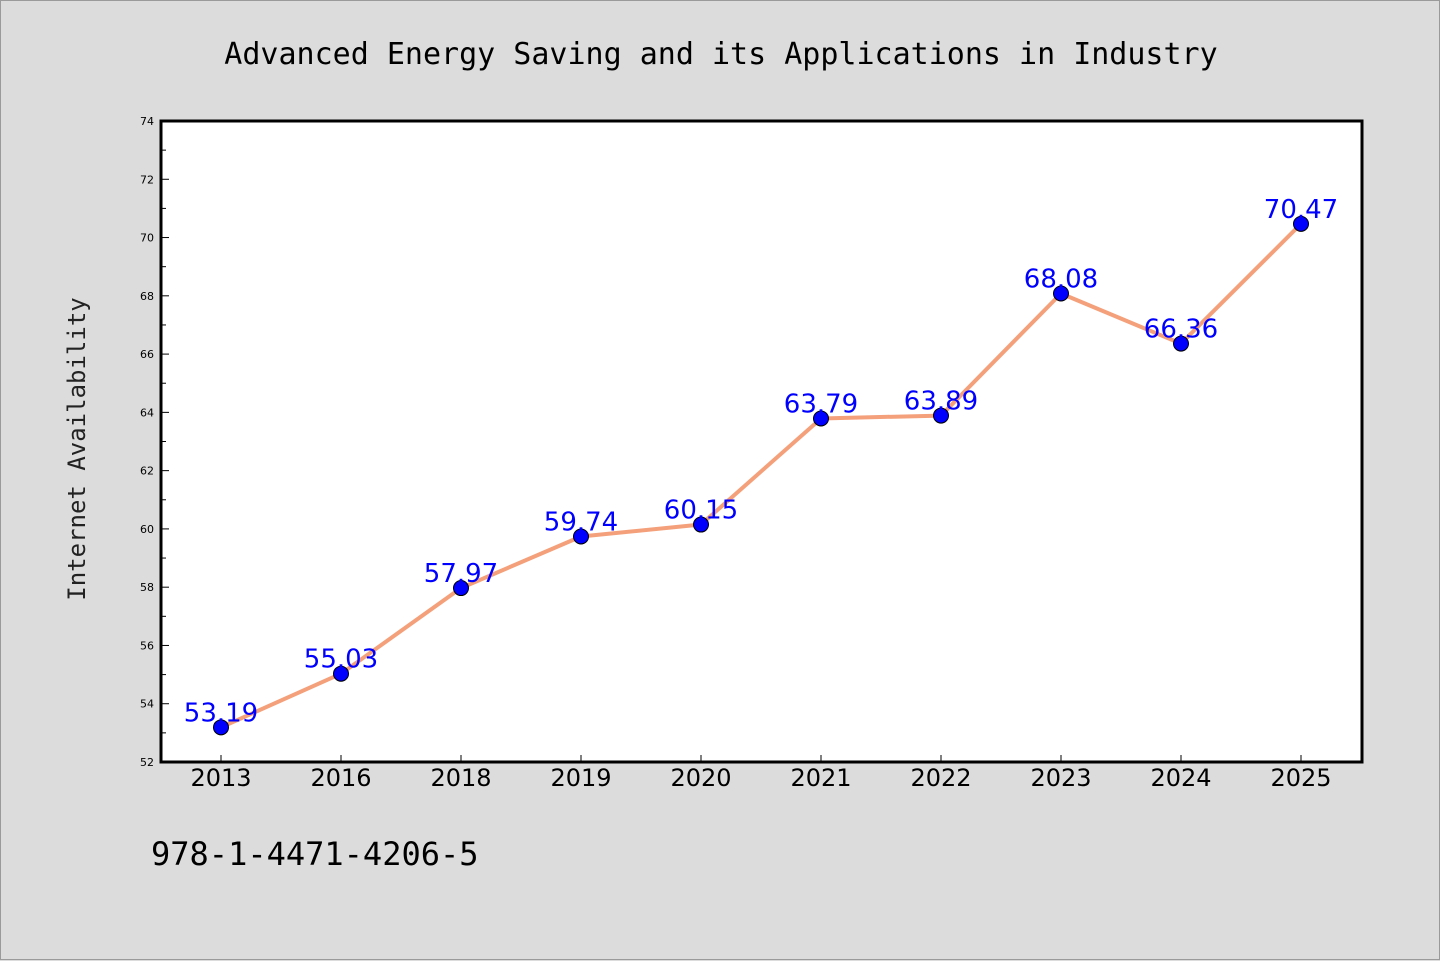  I want to click on y-tick-label: 72, so click(147, 179).